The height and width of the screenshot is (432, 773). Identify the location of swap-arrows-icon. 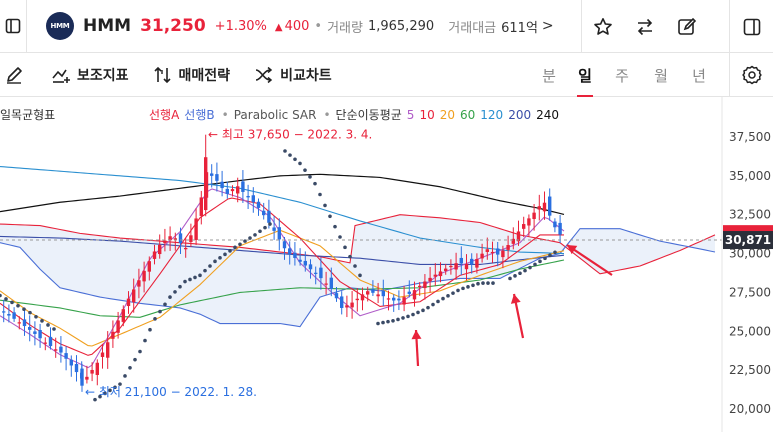
(645, 26).